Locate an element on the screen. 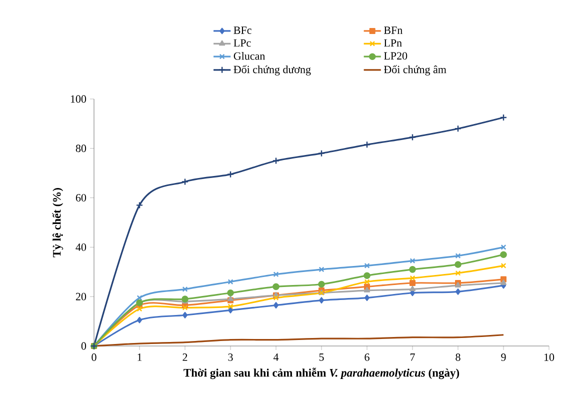  x-tick-label: 2 is located at coordinates (185, 357).